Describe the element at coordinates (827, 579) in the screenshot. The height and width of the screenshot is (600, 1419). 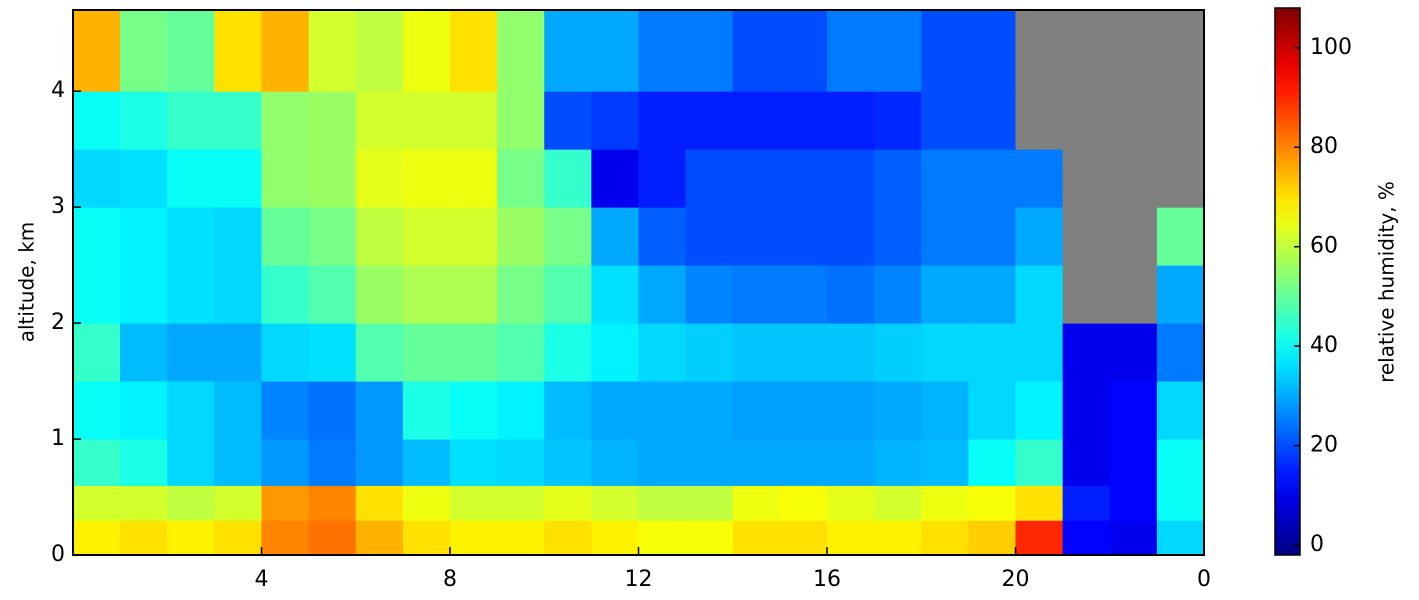
I see `x-tick-label: 16` at that location.